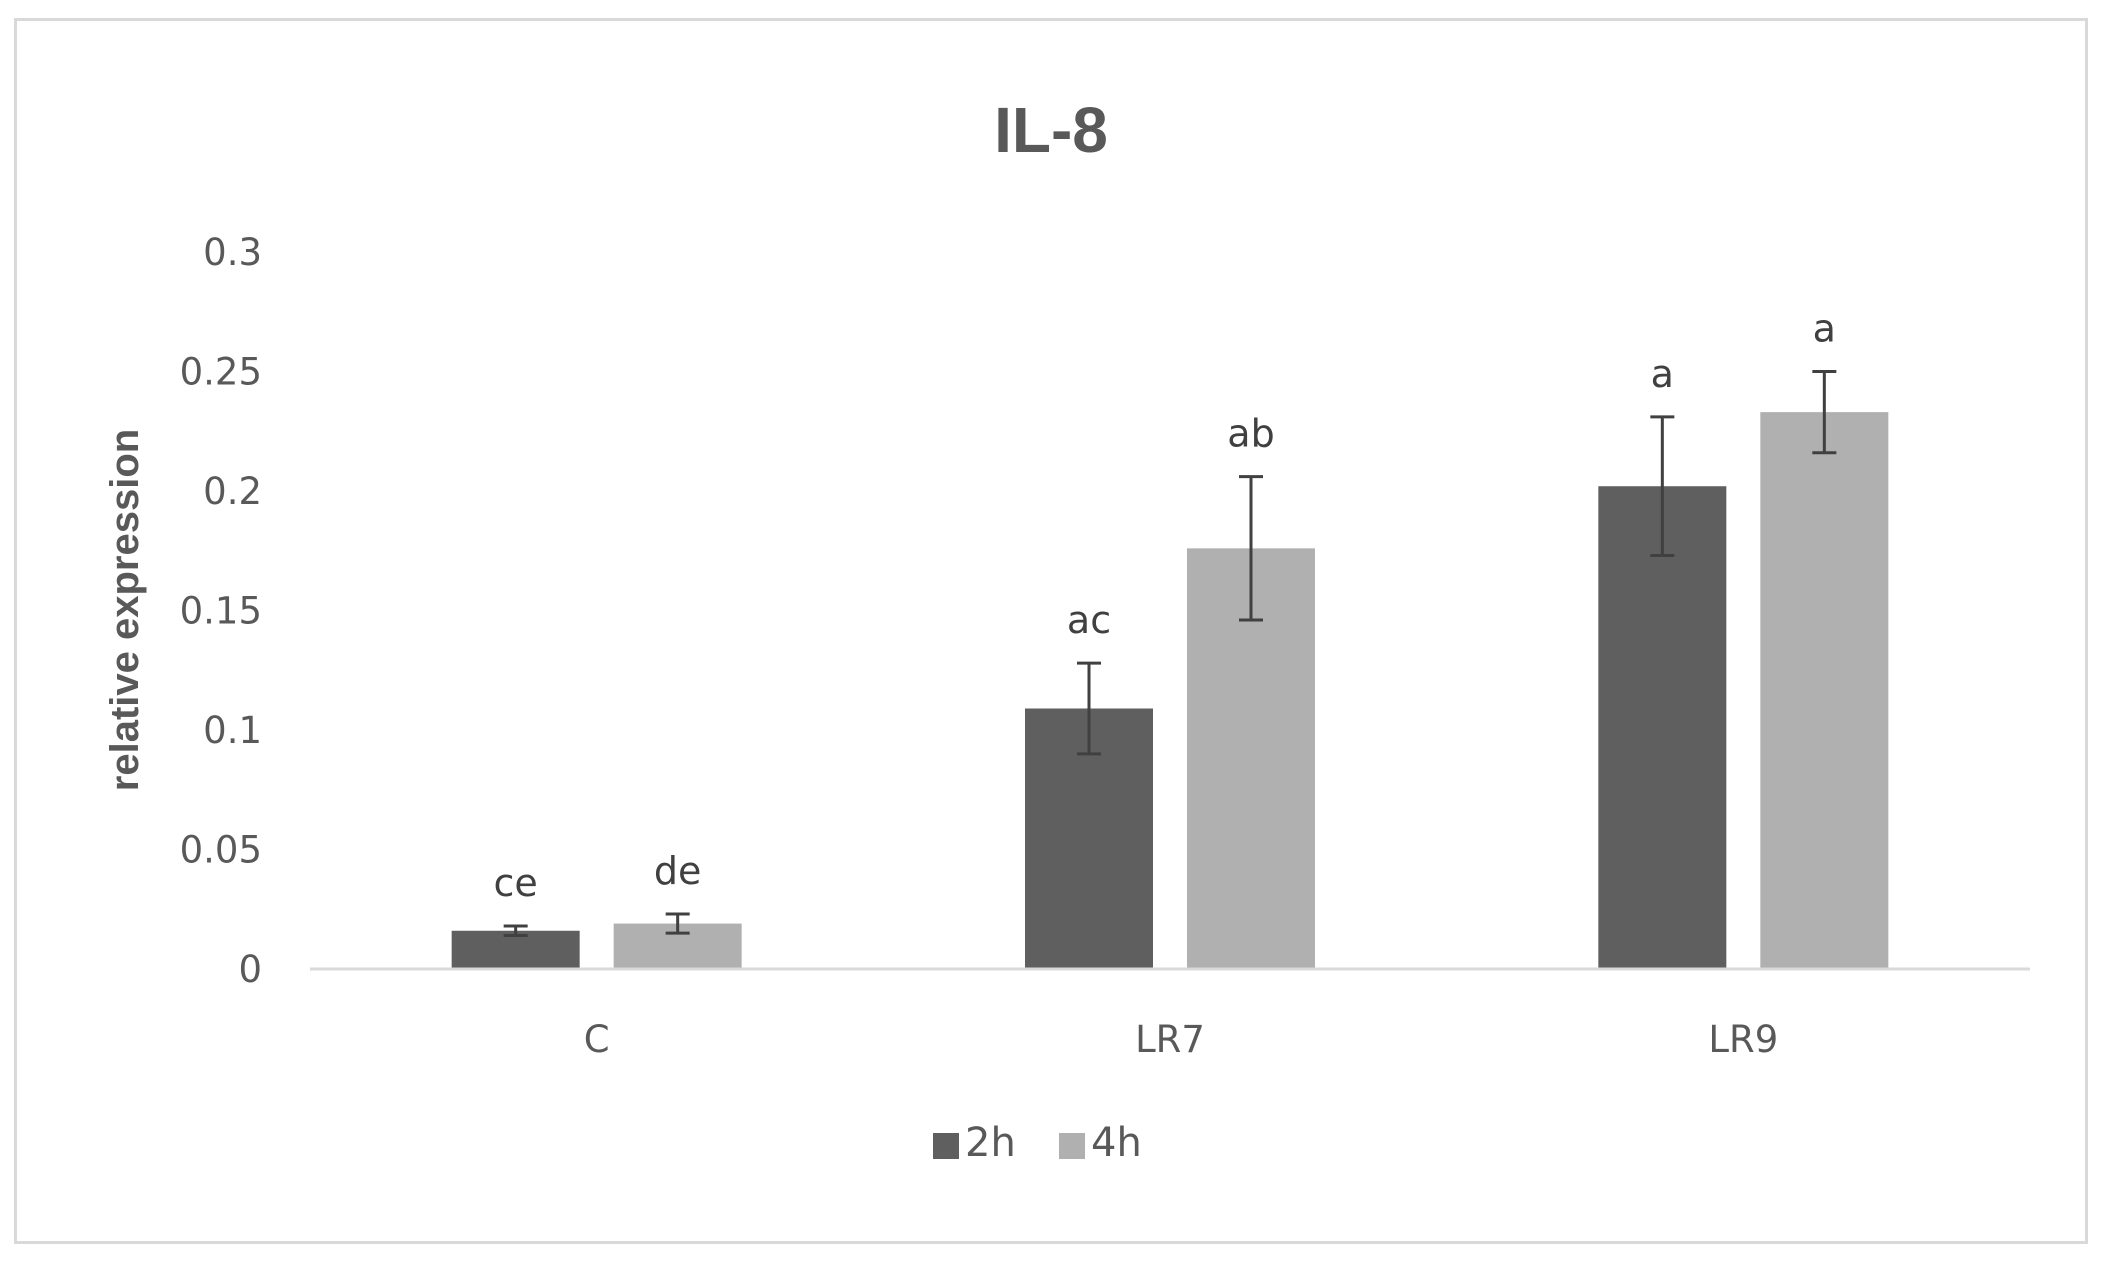  What do you see at coordinates (221, 850) in the screenshot?
I see `y-tick-label: 0.05` at bounding box center [221, 850].